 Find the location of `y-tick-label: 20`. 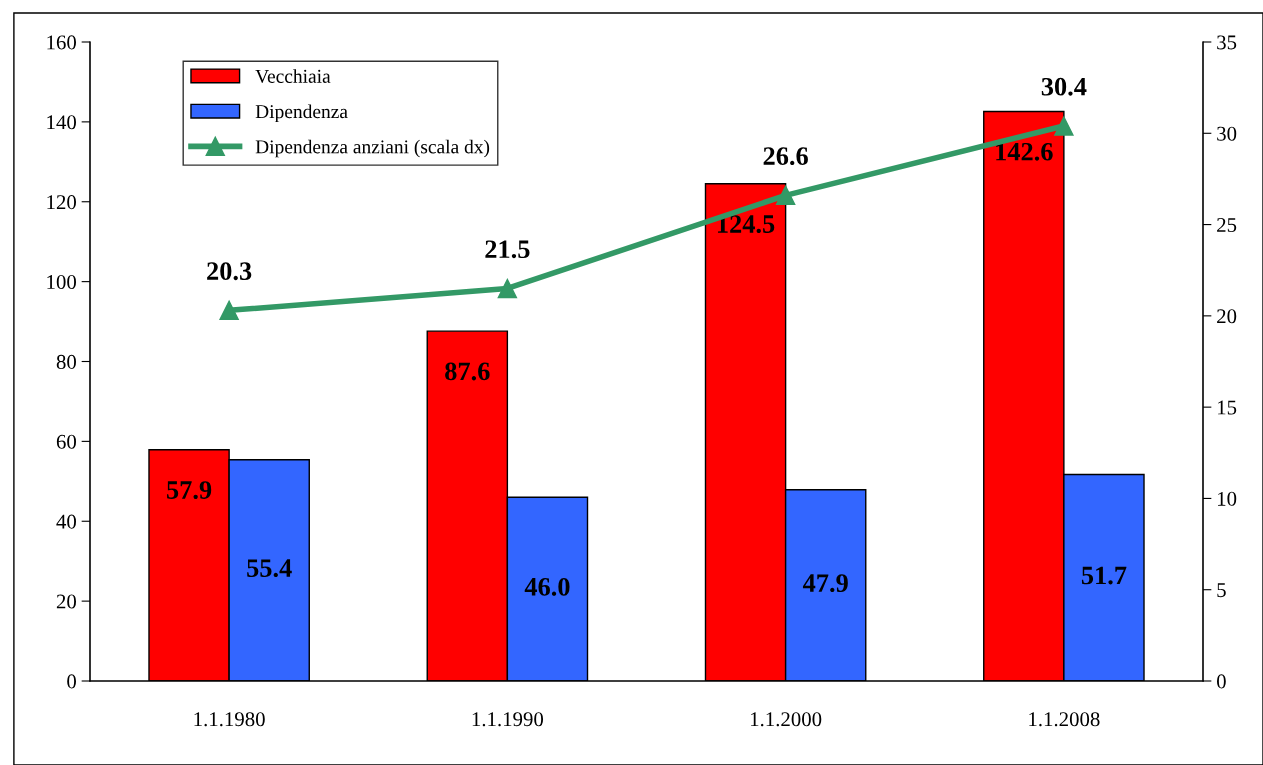

y-tick-label: 20 is located at coordinates (66, 601).